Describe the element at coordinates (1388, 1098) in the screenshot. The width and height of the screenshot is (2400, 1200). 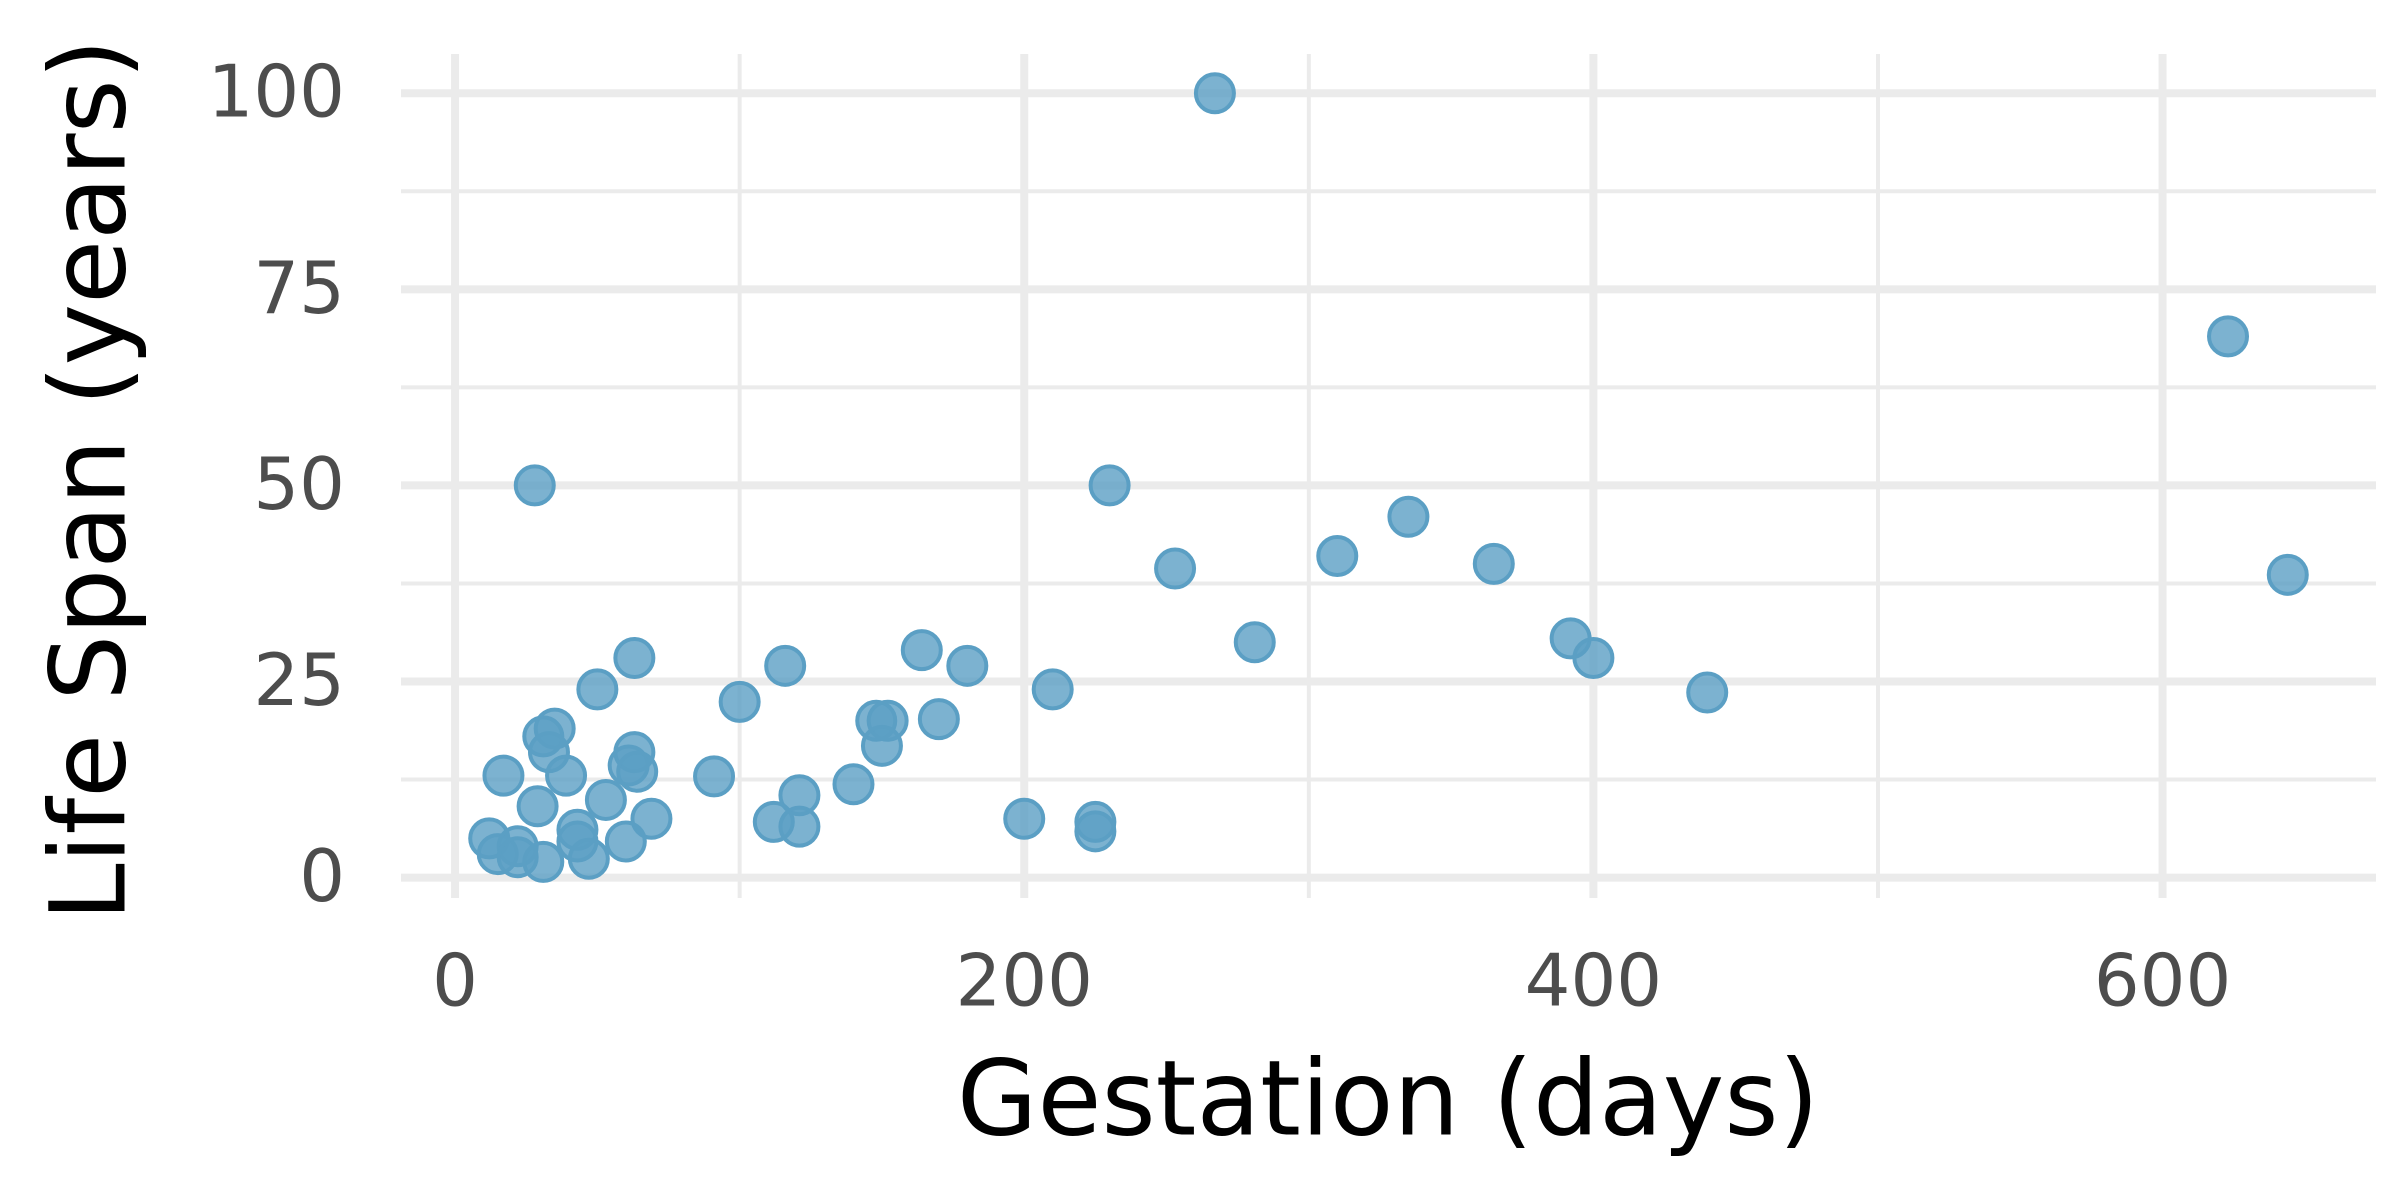
I see `x-axis-title: Gestation (days)` at that location.